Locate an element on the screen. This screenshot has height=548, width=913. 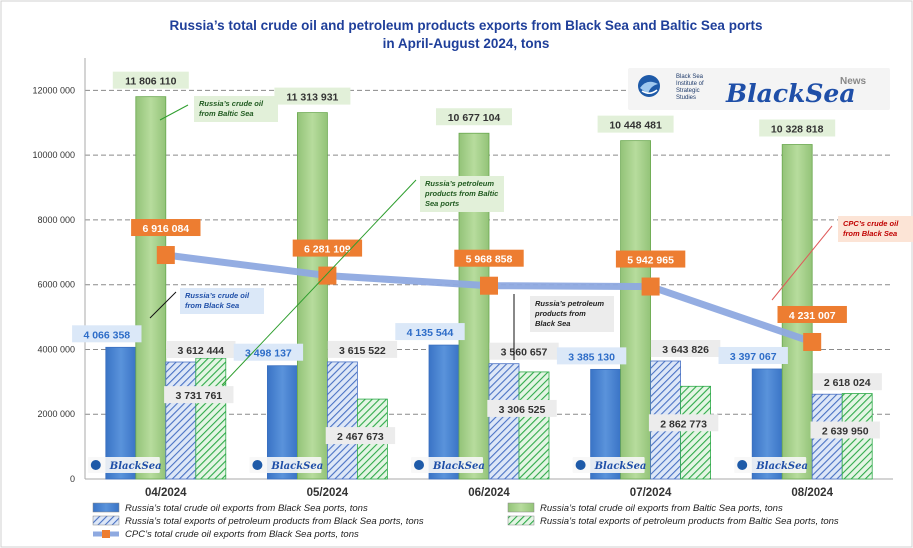
label-crude-baltic: 10 328 818 is located at coordinates (797, 130).